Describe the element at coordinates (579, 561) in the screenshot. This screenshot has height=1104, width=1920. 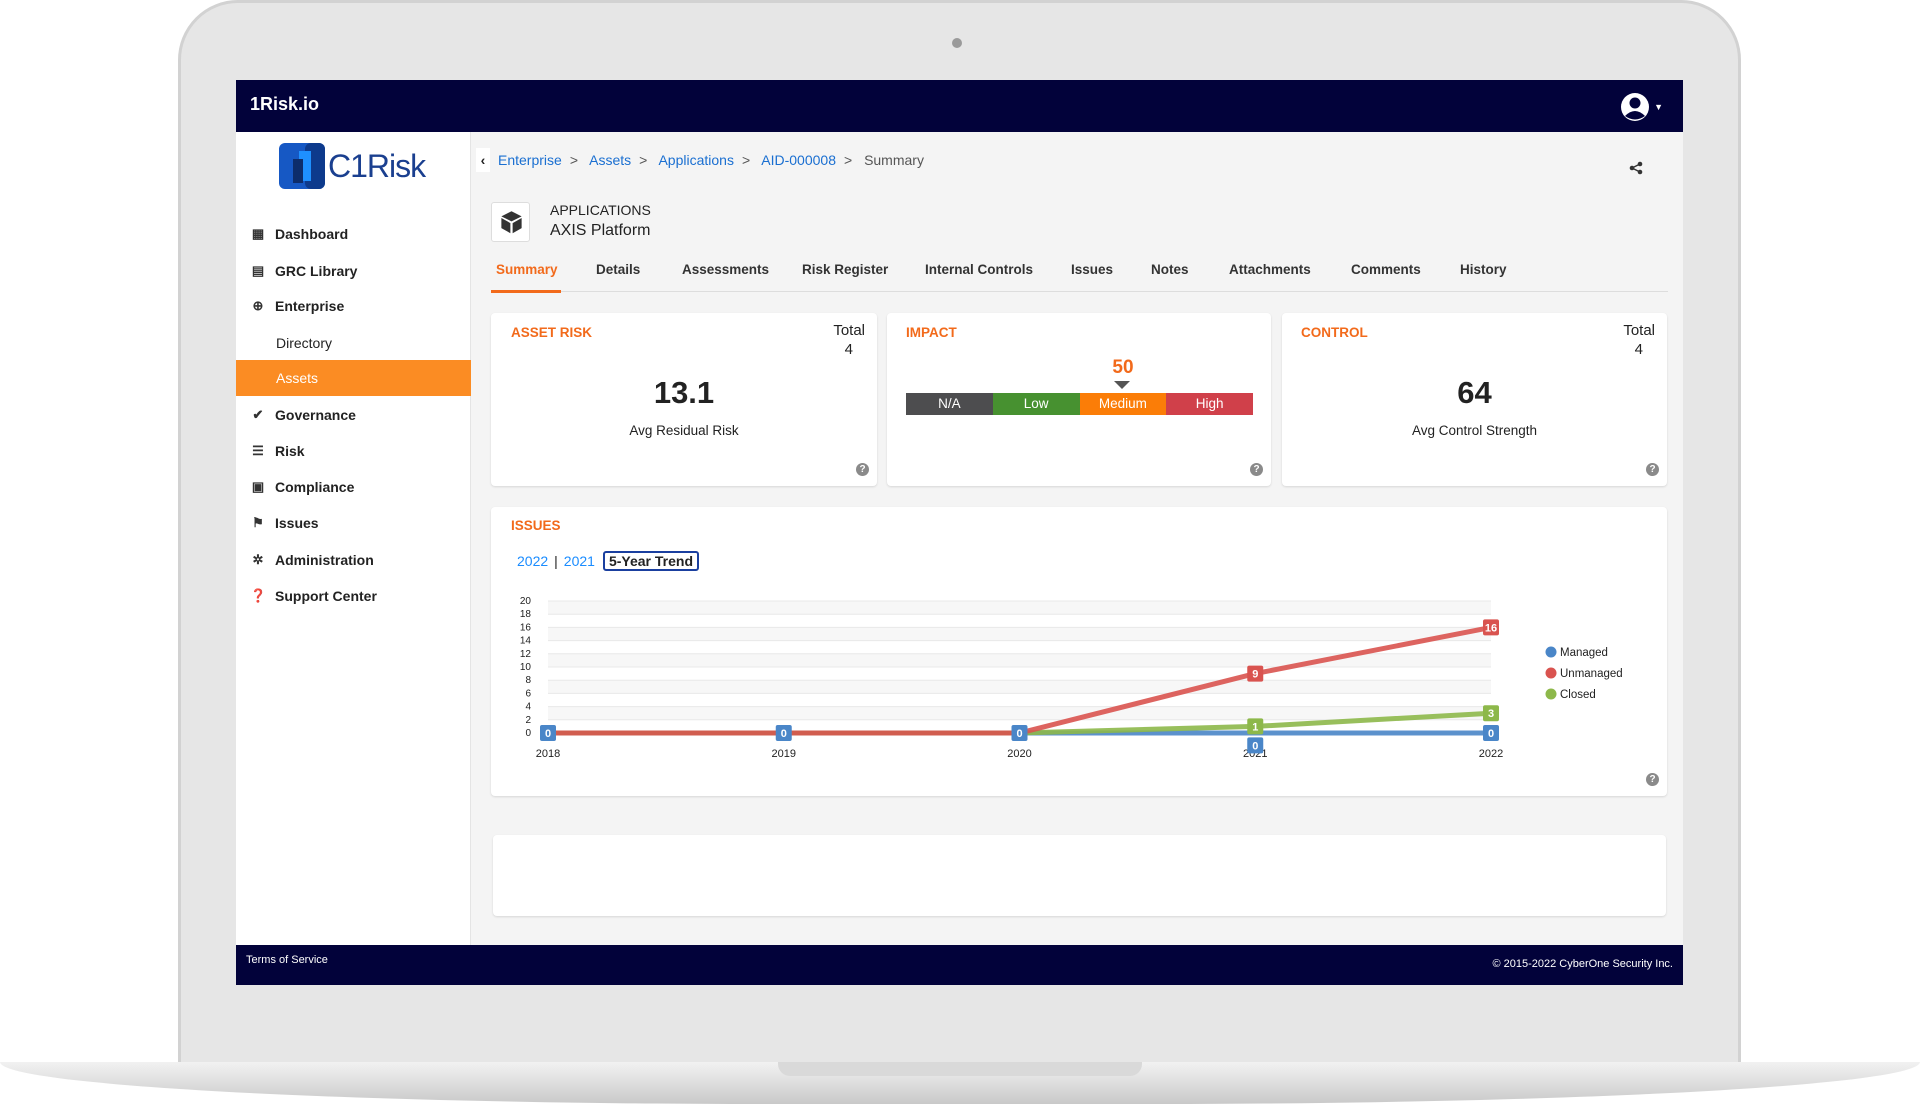
I see `year-link-2021: 2021` at that location.